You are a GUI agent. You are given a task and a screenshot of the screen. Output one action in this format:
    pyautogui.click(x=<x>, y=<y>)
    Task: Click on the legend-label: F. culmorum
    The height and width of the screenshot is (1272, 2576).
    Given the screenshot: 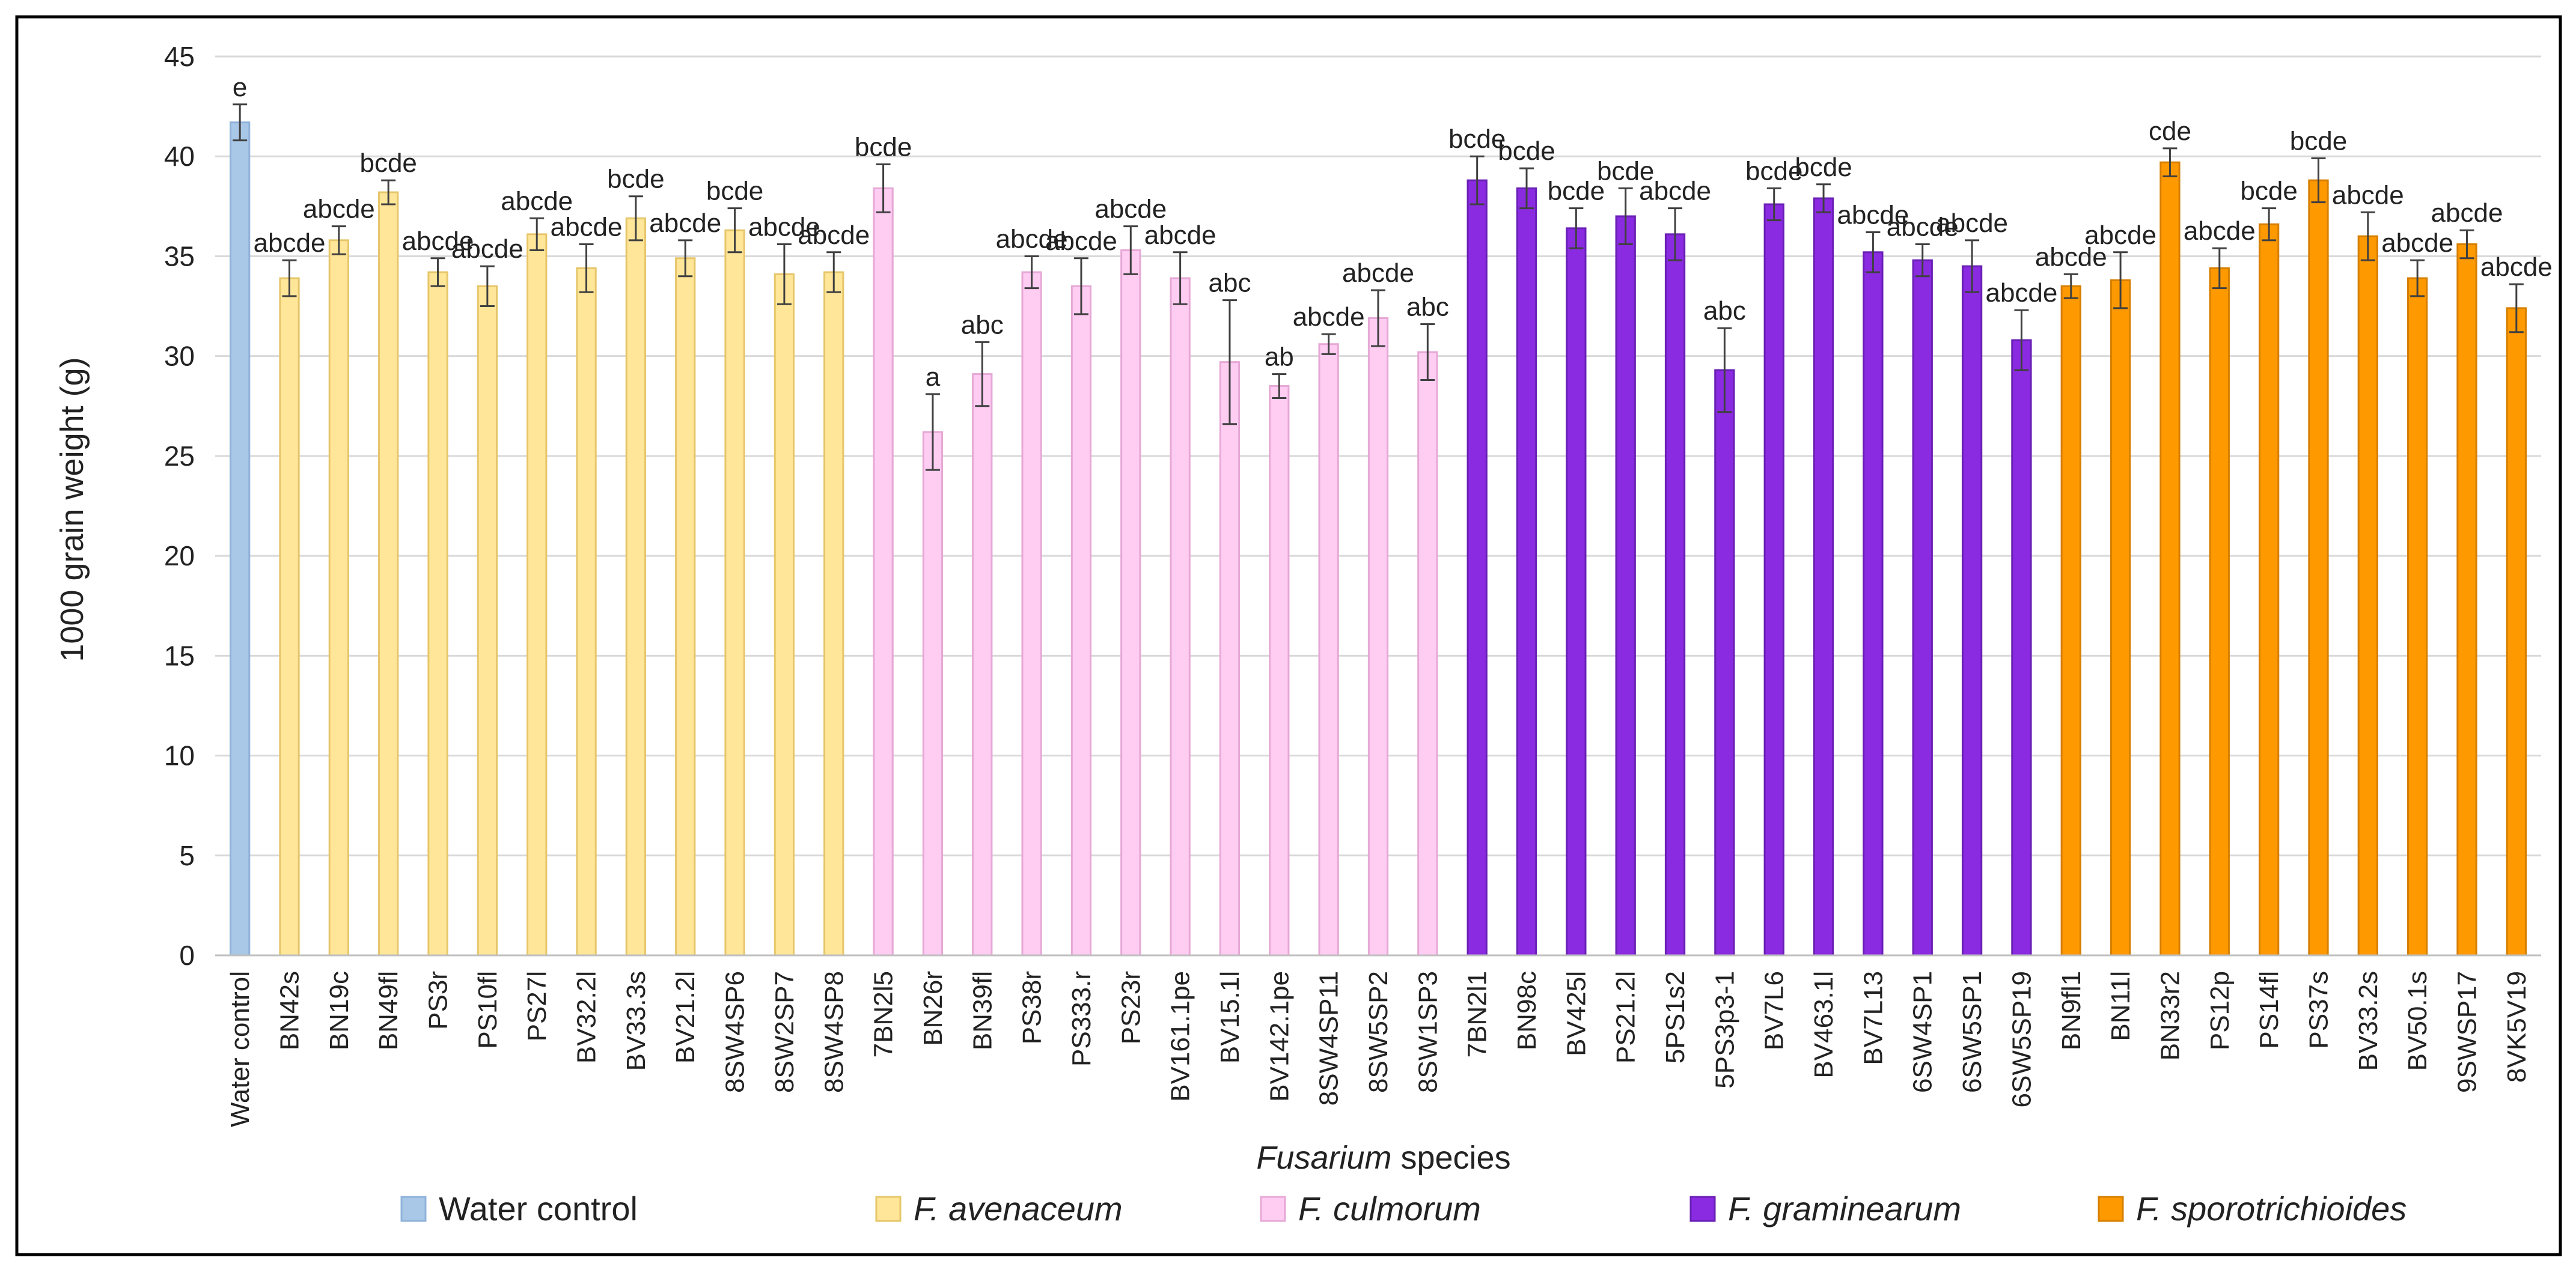 What is the action you would take?
    pyautogui.click(x=1389, y=1209)
    